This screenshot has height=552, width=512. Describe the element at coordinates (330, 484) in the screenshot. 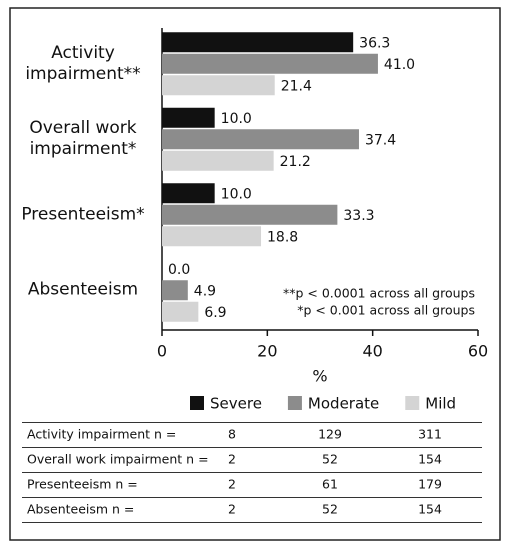

I see `table-cell: 61` at that location.